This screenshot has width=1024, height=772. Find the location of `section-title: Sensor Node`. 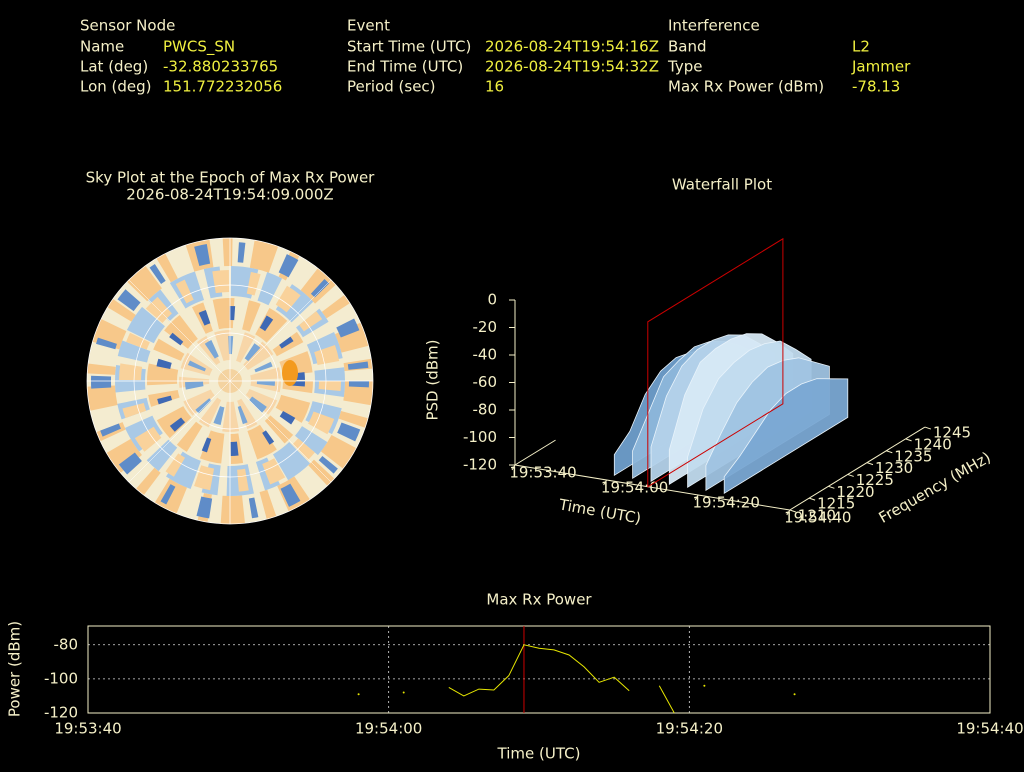

section-title: Sensor Node is located at coordinates (127, 26).